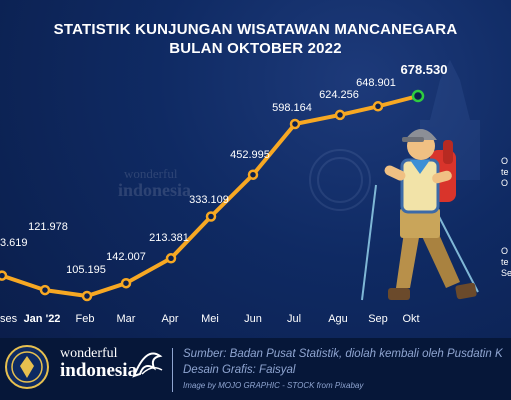 The image size is (511, 400). I want to click on watermark-indonesia: indonesia, so click(155, 190).